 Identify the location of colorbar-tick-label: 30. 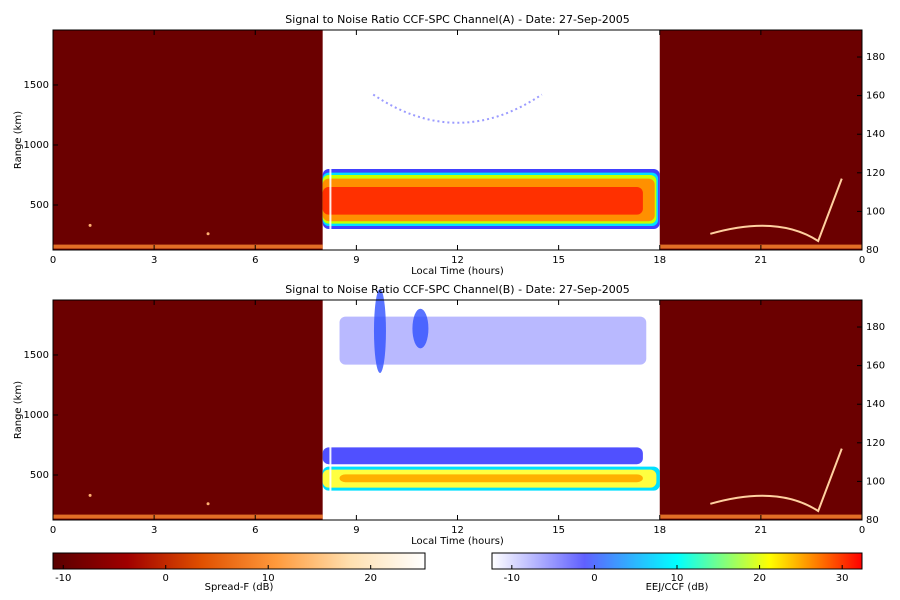
(842, 578).